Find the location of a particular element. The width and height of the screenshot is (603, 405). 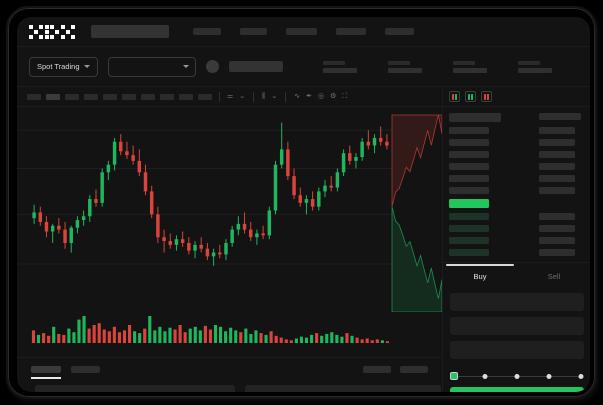

chart-type-chevron-icon: ⌄ is located at coordinates (274, 96).